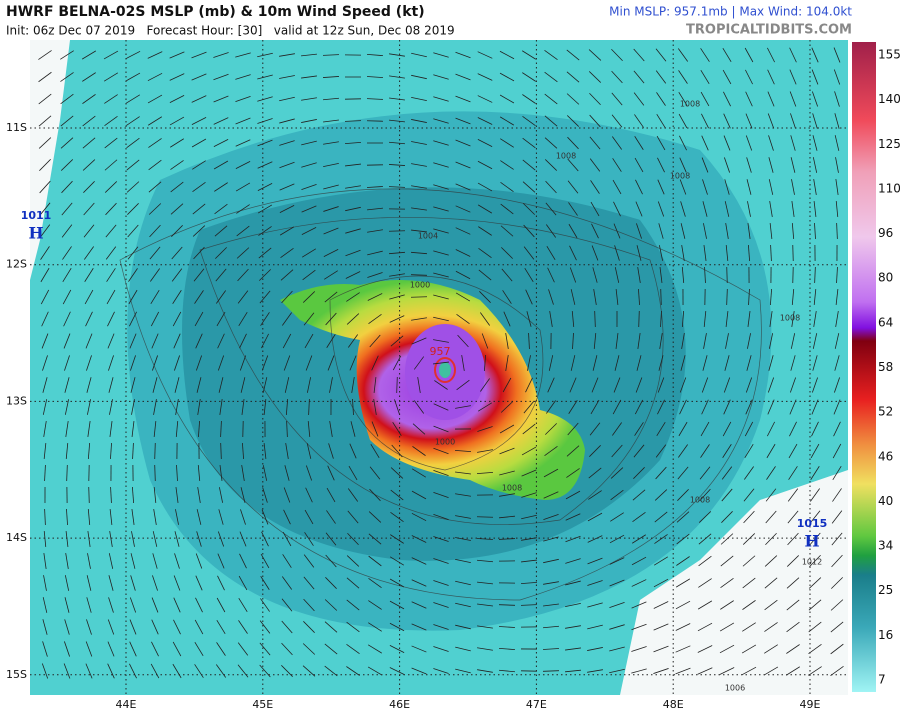  What do you see at coordinates (812, 562) in the screenshot?
I see `isobar-label: 1012` at bounding box center [812, 562].